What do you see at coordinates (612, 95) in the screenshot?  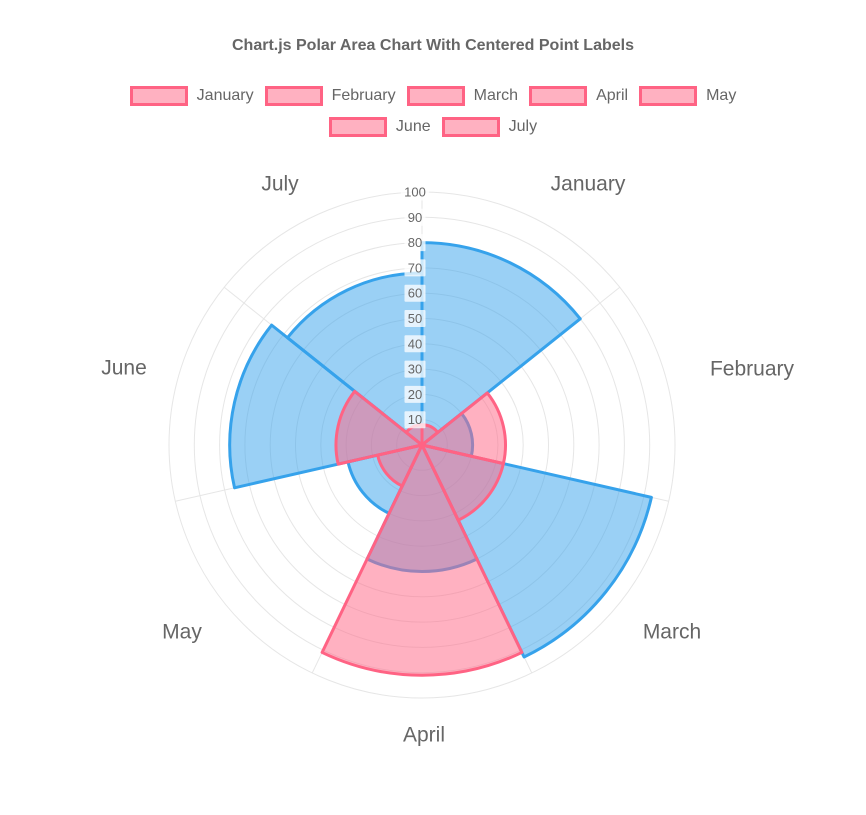 I see `legend-label-april: April` at bounding box center [612, 95].